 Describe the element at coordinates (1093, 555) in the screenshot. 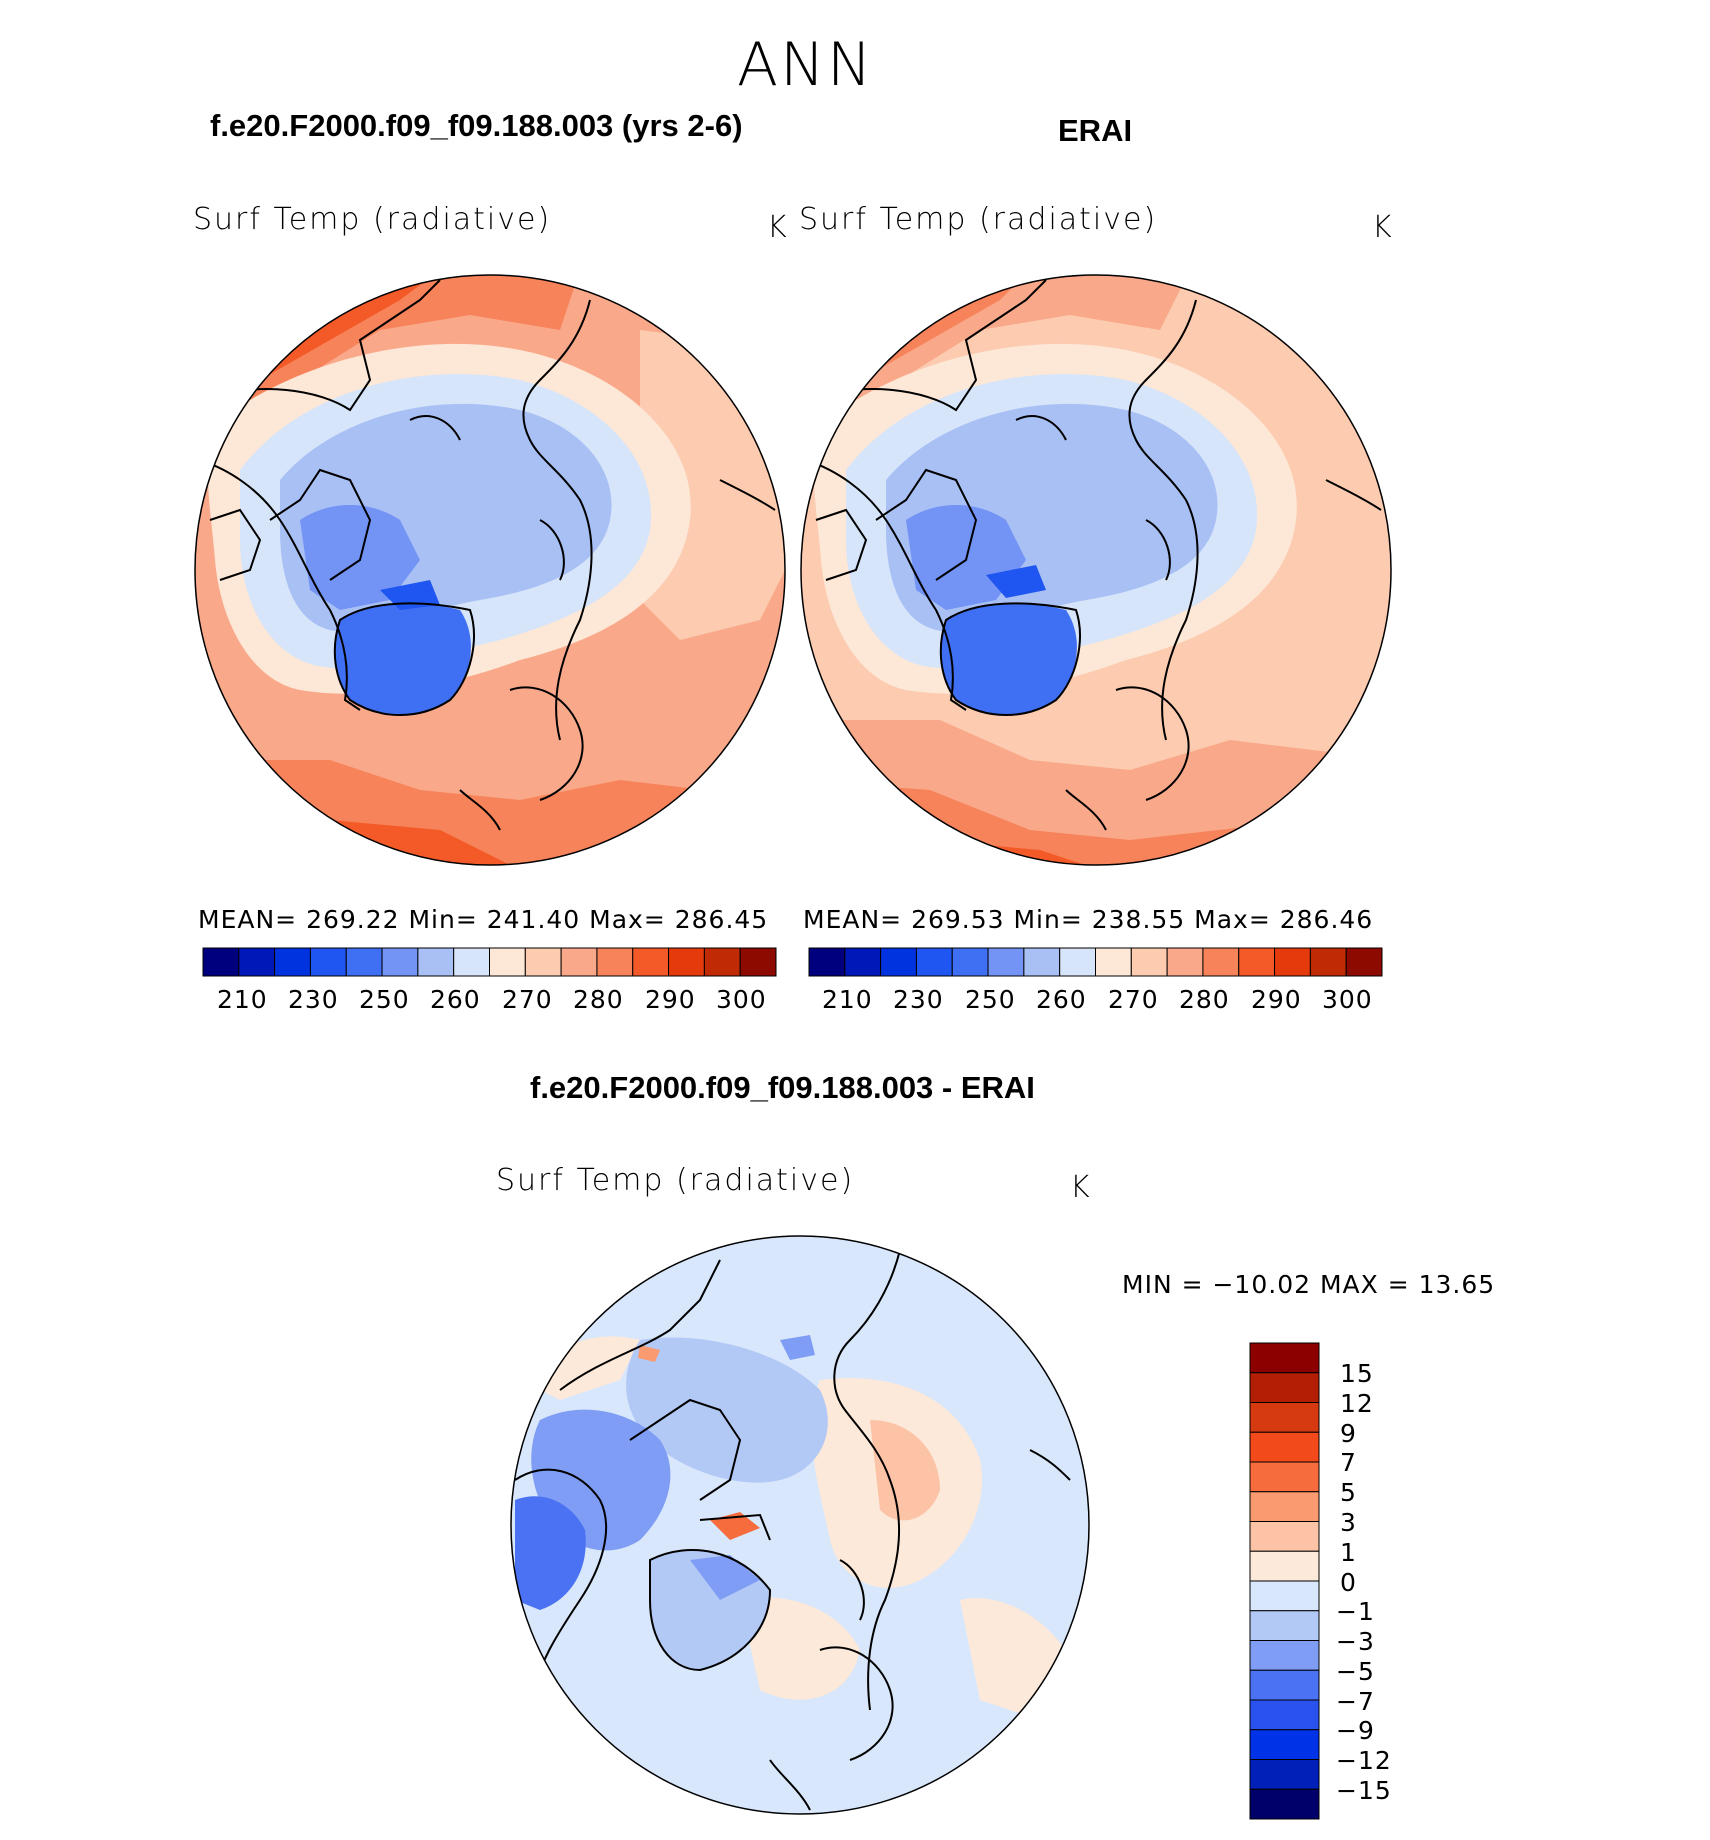

I see `panel2-coastlines` at that location.